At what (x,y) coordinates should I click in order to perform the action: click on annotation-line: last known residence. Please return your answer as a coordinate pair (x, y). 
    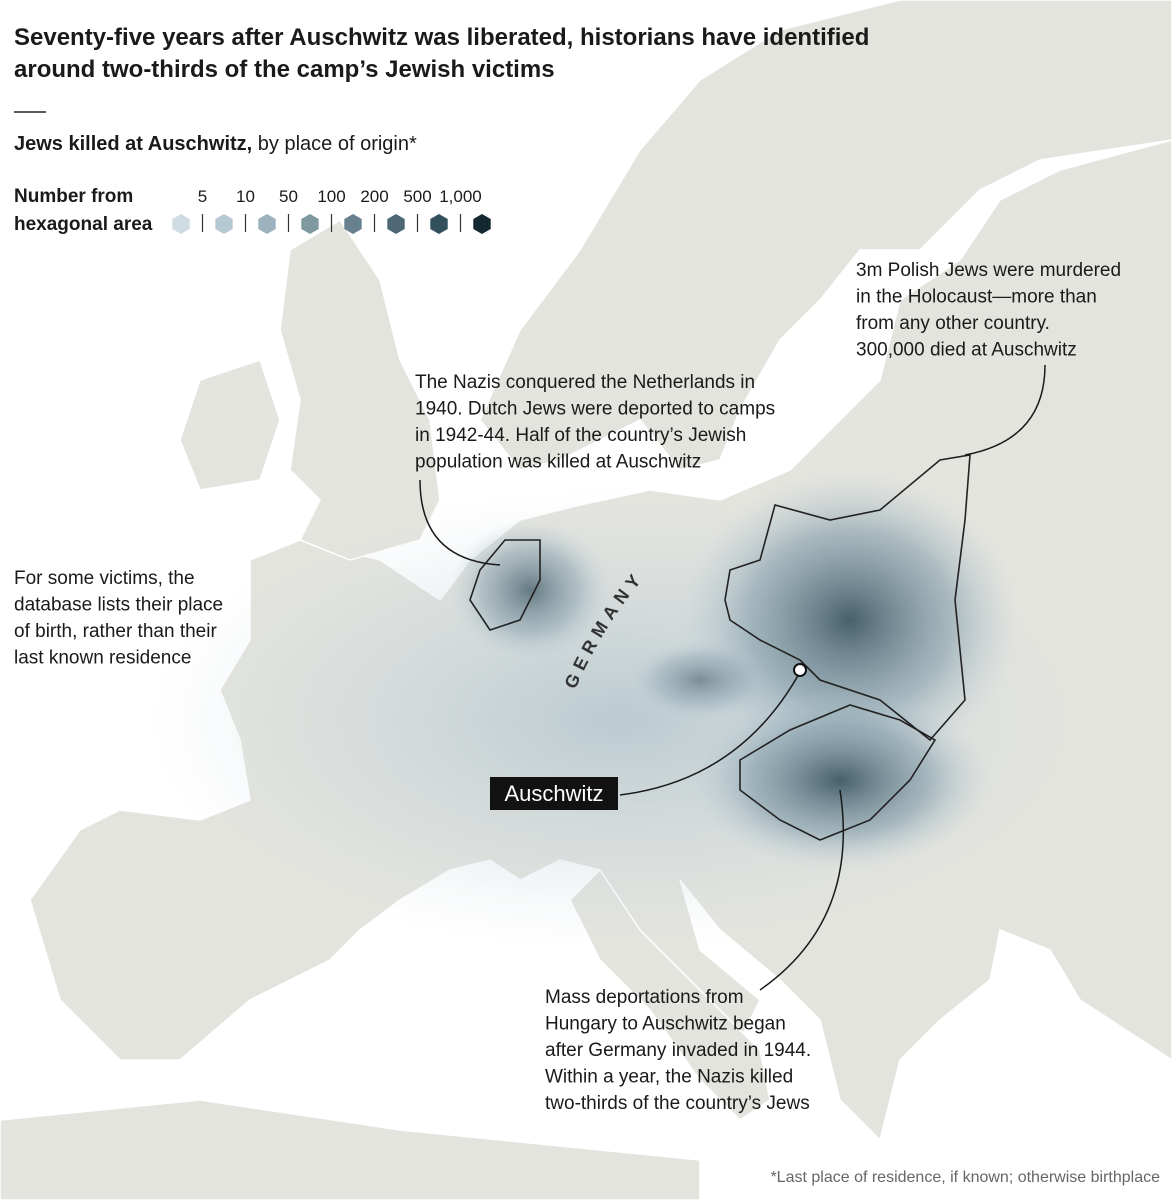
    Looking at the image, I should click on (102, 658).